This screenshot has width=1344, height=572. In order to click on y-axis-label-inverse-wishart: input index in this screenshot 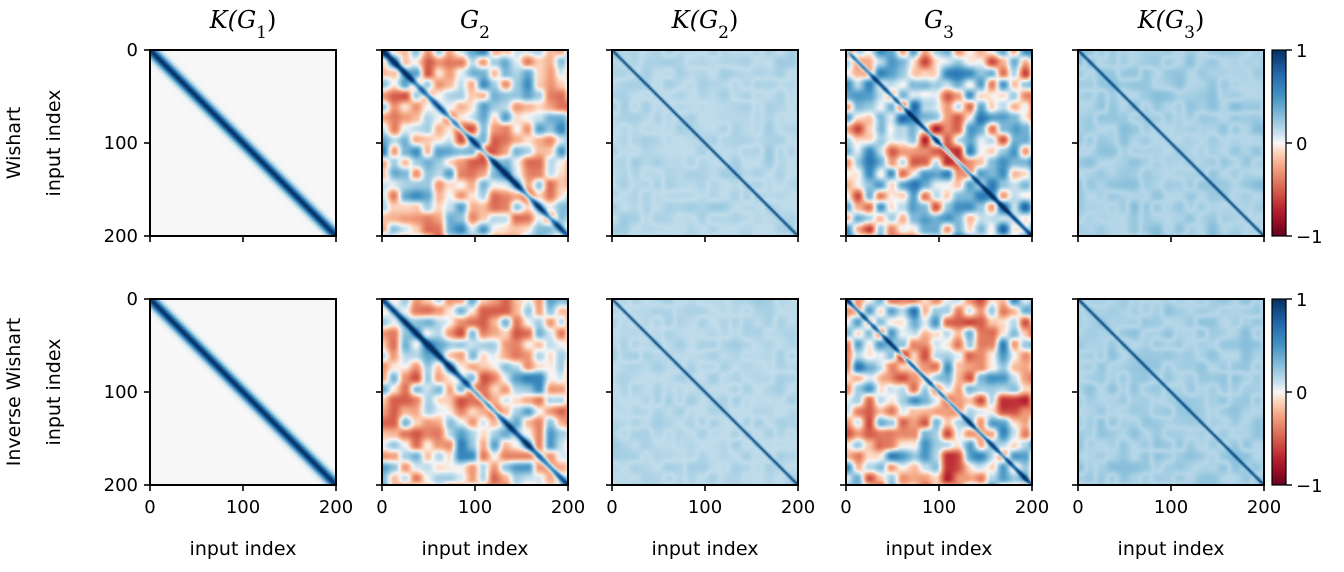, I will do `click(54, 392)`.